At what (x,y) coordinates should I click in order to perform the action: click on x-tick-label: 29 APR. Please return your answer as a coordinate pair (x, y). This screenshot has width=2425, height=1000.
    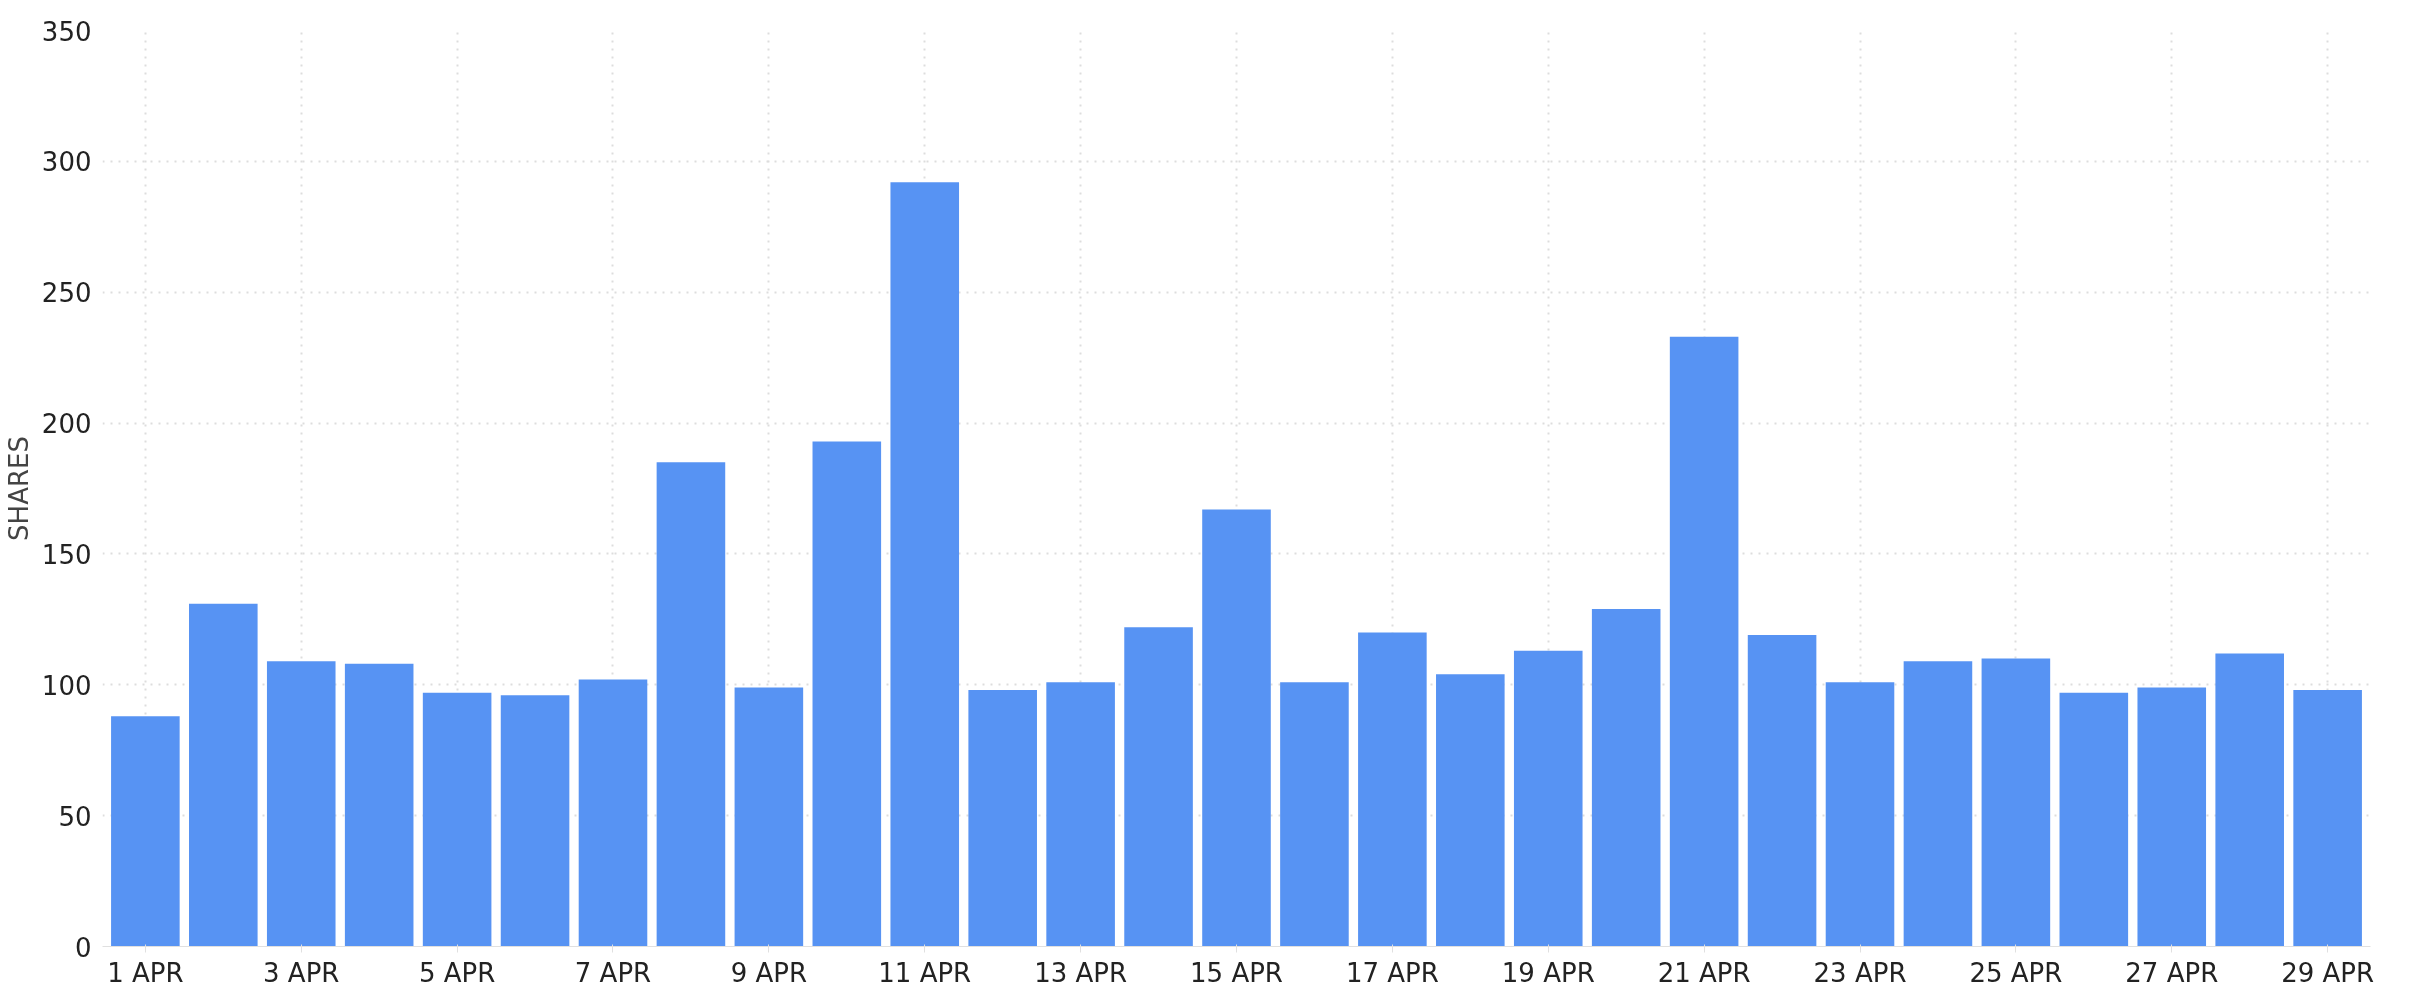
    Looking at the image, I should click on (2328, 972).